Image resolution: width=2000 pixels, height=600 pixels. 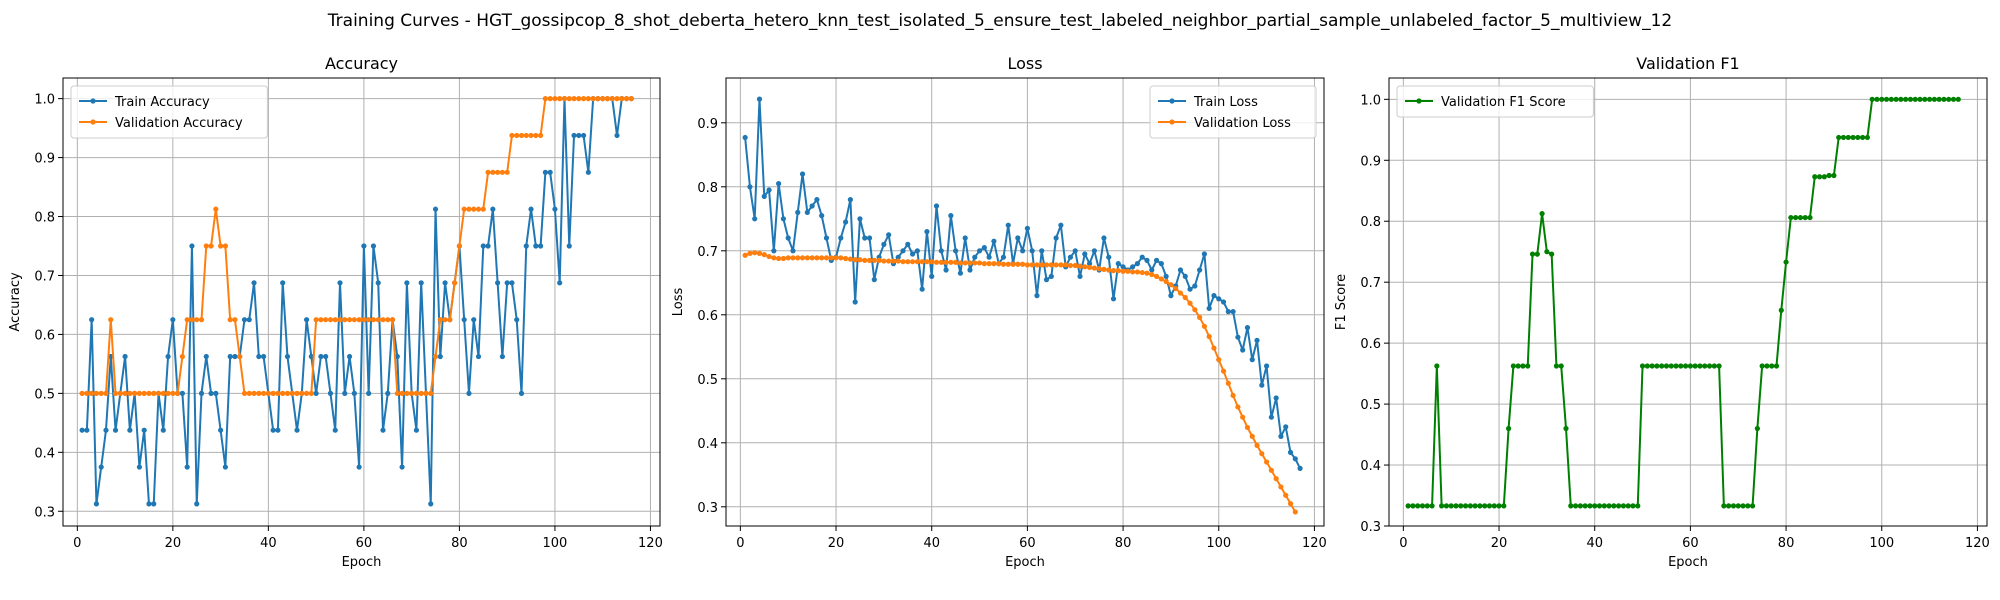 What do you see at coordinates (650, 543) in the screenshot?
I see `x-tick-label: 120` at bounding box center [650, 543].